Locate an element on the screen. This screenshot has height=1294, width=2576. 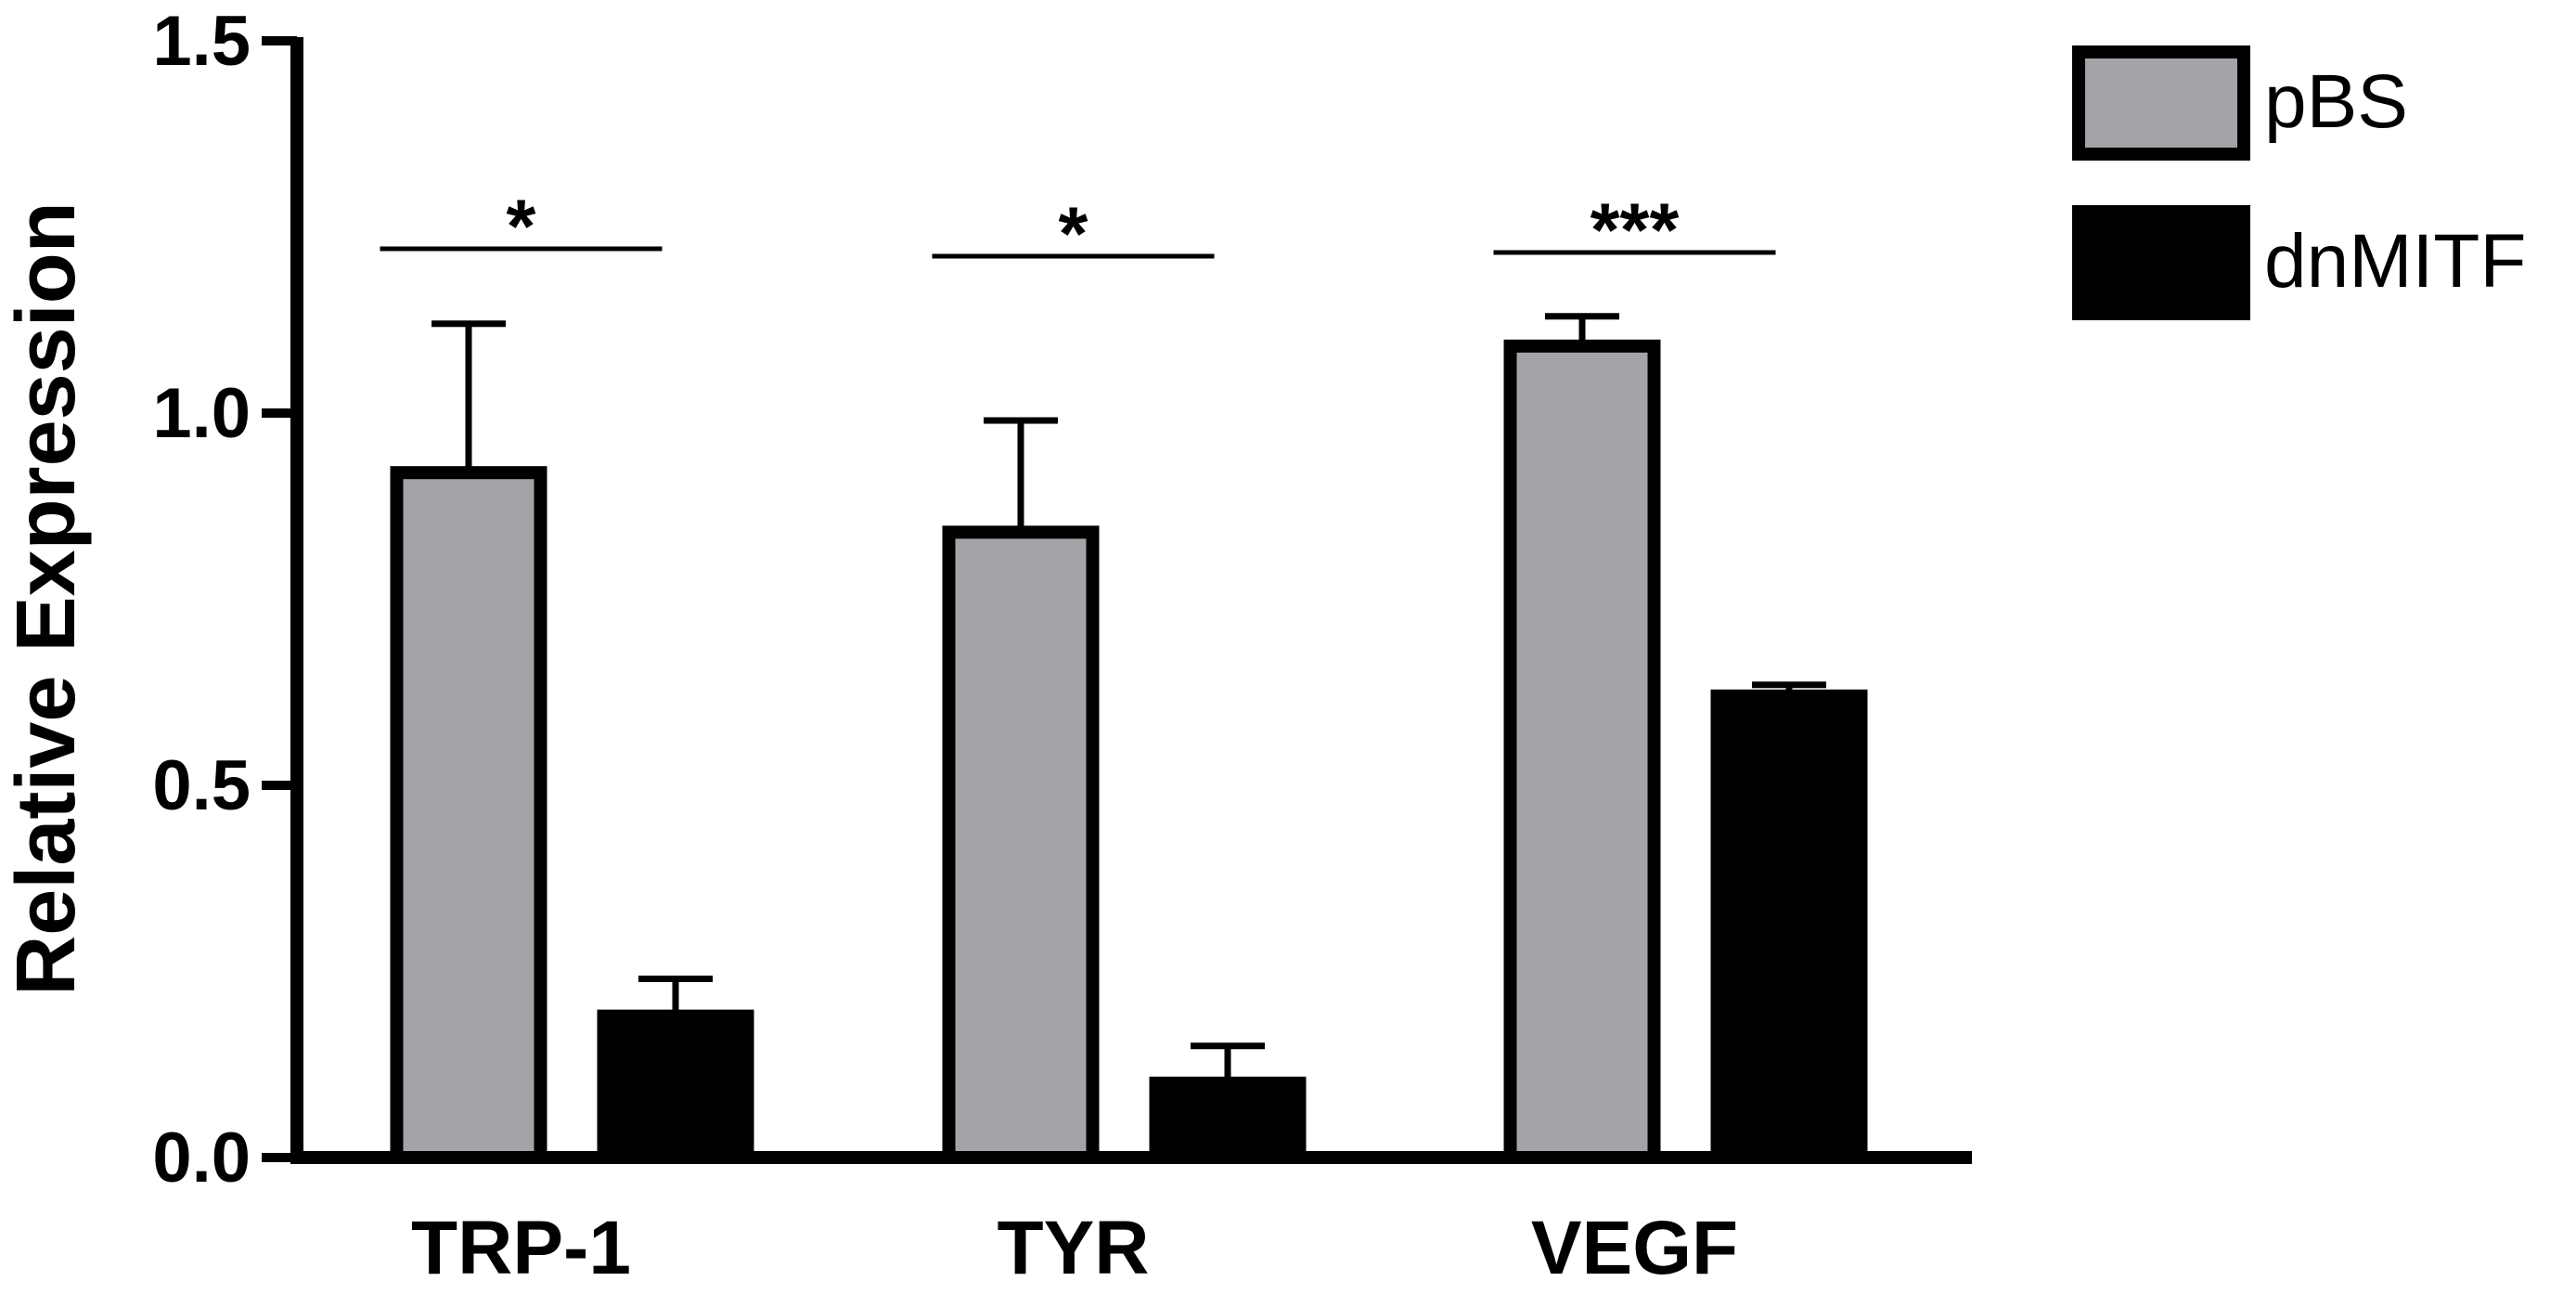
legend-label-pBS: pBS is located at coordinates (2336, 101).